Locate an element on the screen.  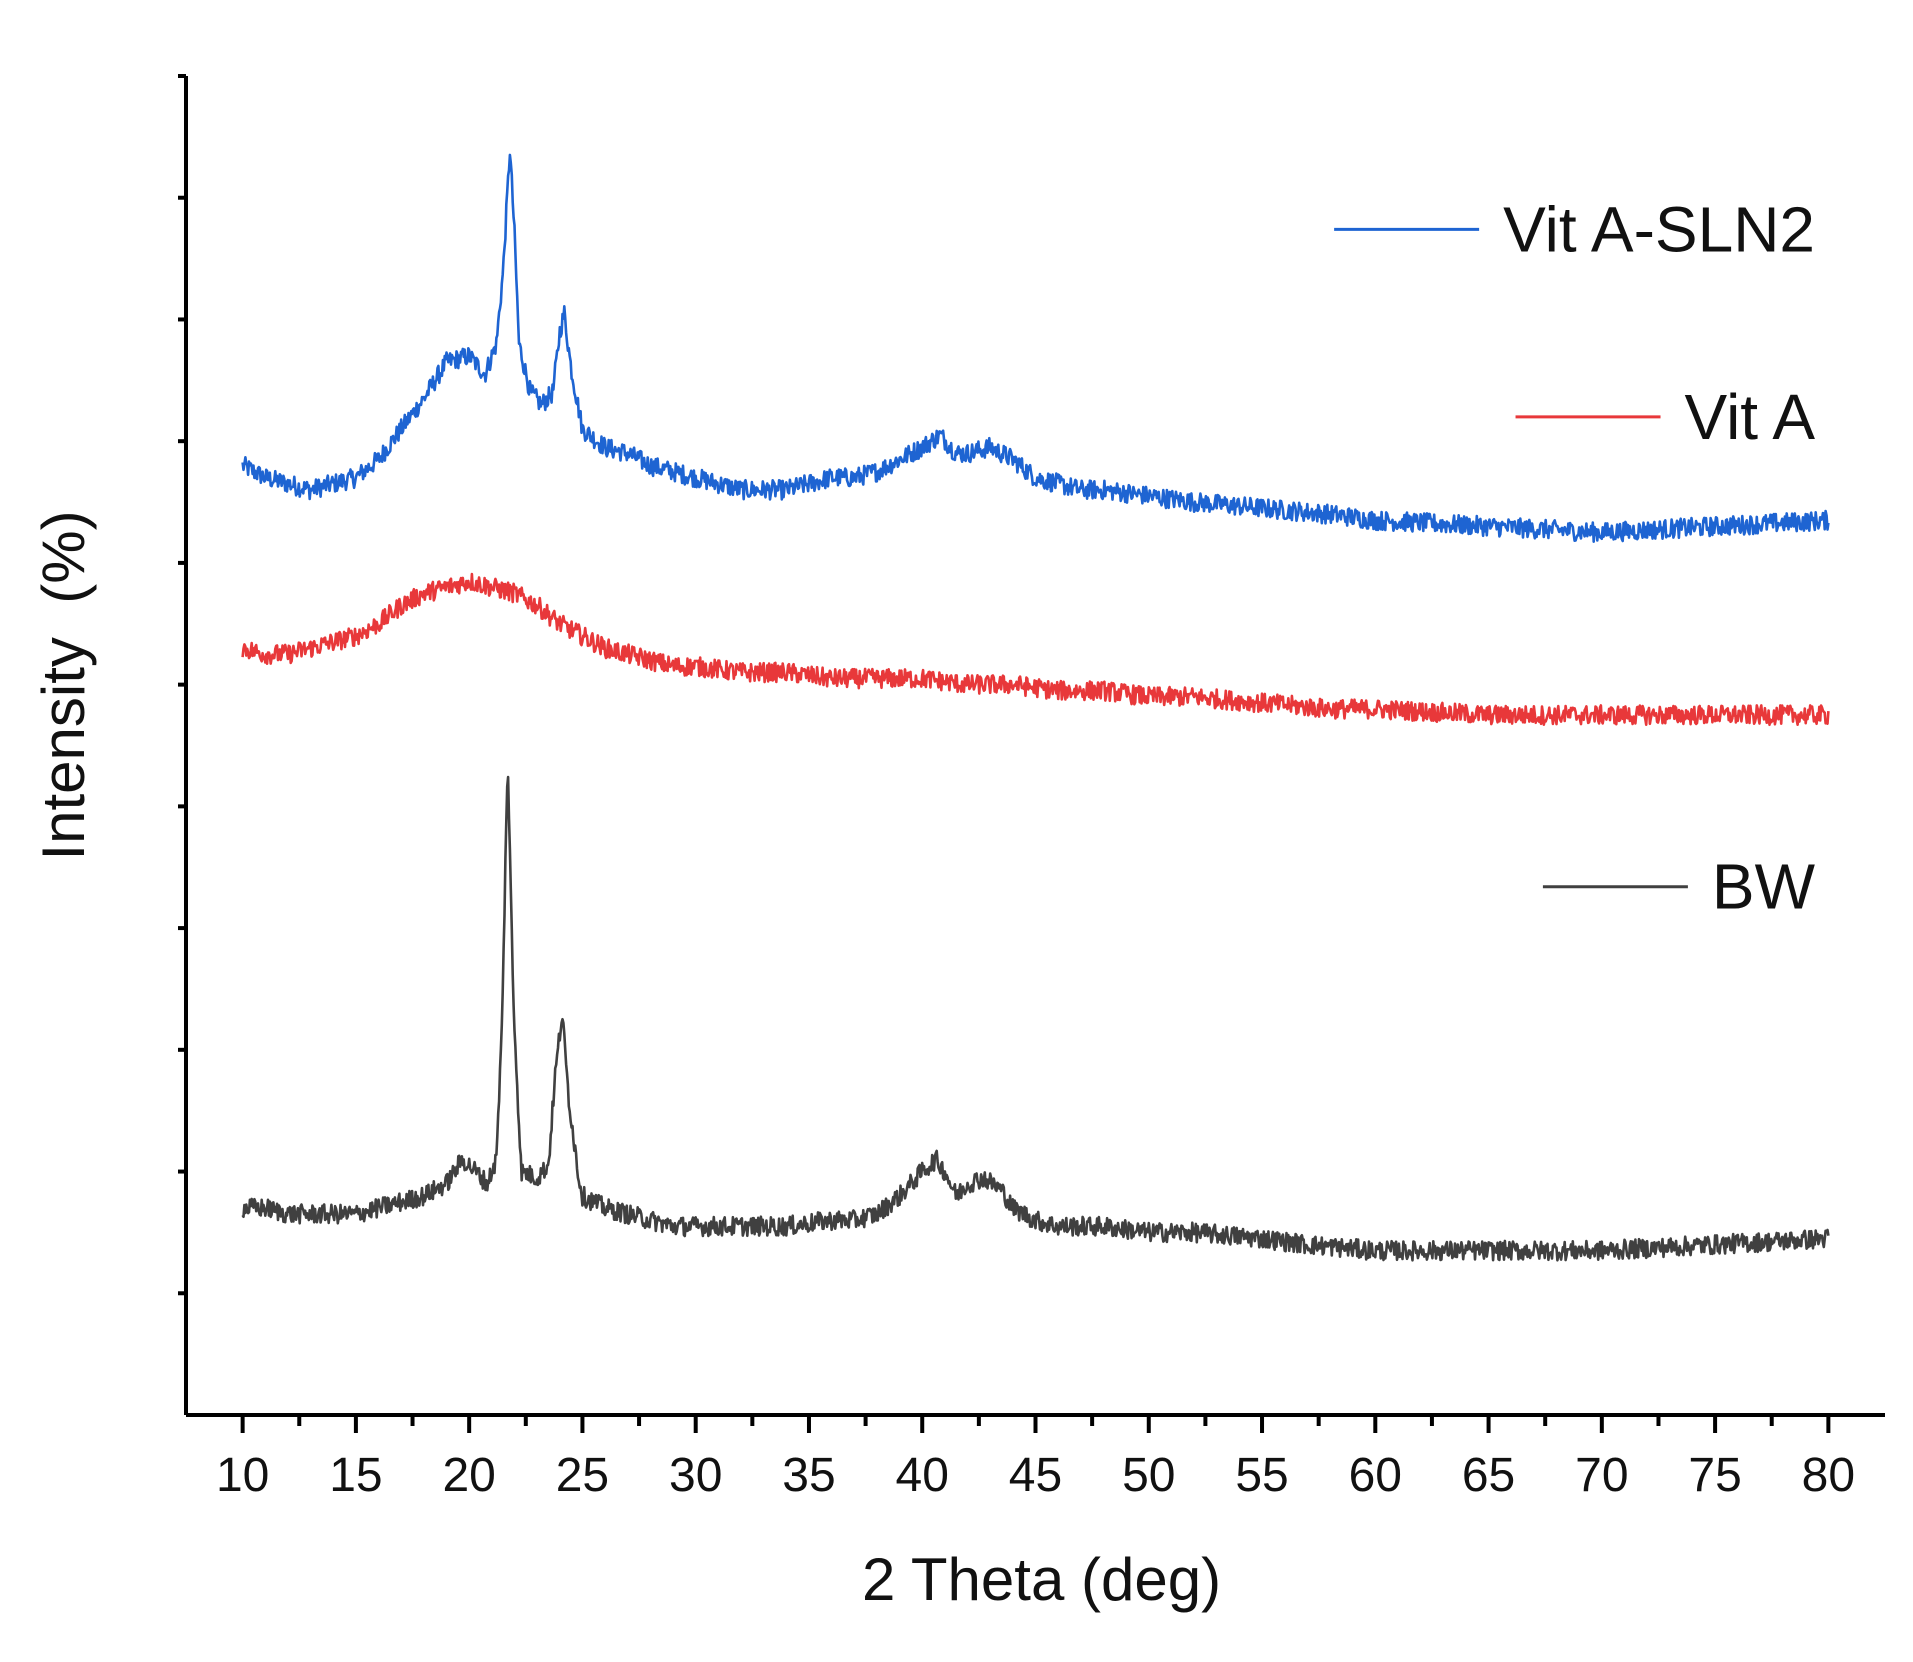
x-tick-label: 70 is located at coordinates (1601, 1475).